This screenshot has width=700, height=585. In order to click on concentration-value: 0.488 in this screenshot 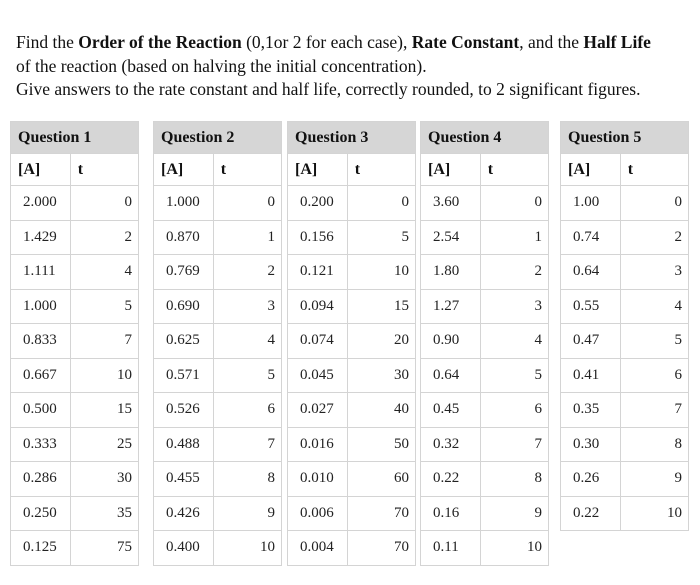, I will do `click(183, 444)`.